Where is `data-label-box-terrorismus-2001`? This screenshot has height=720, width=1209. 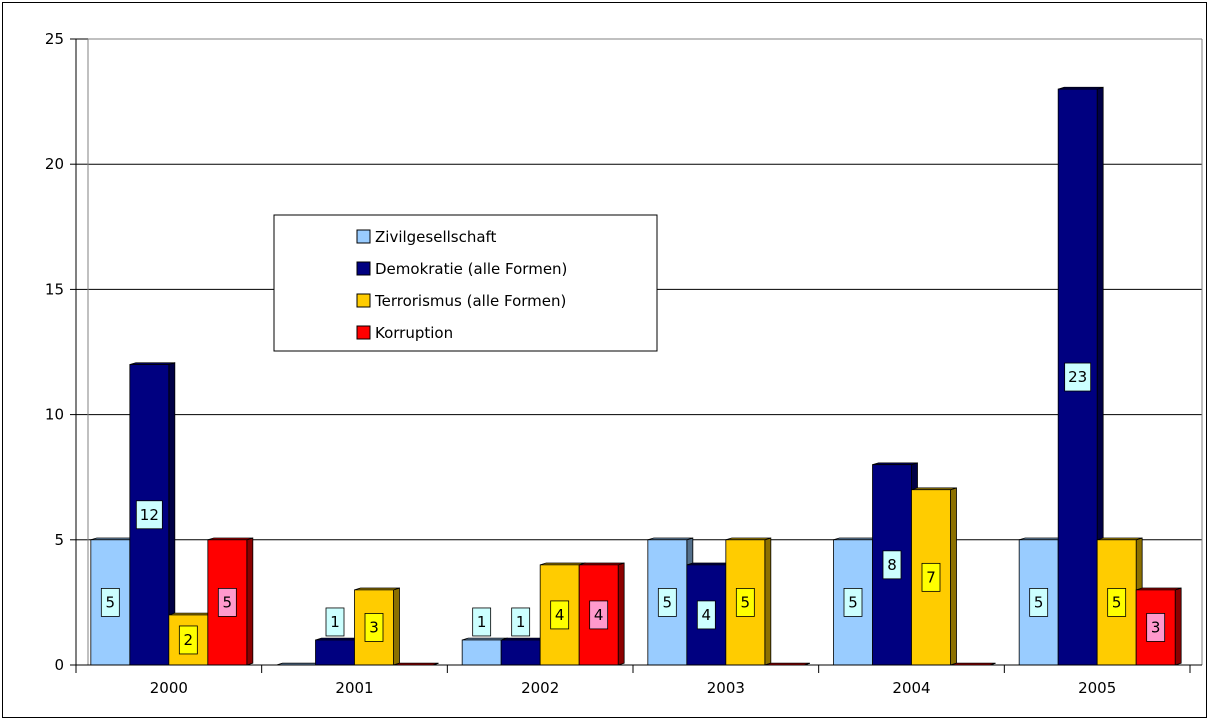 data-label-box-terrorismus-2001 is located at coordinates (374, 627).